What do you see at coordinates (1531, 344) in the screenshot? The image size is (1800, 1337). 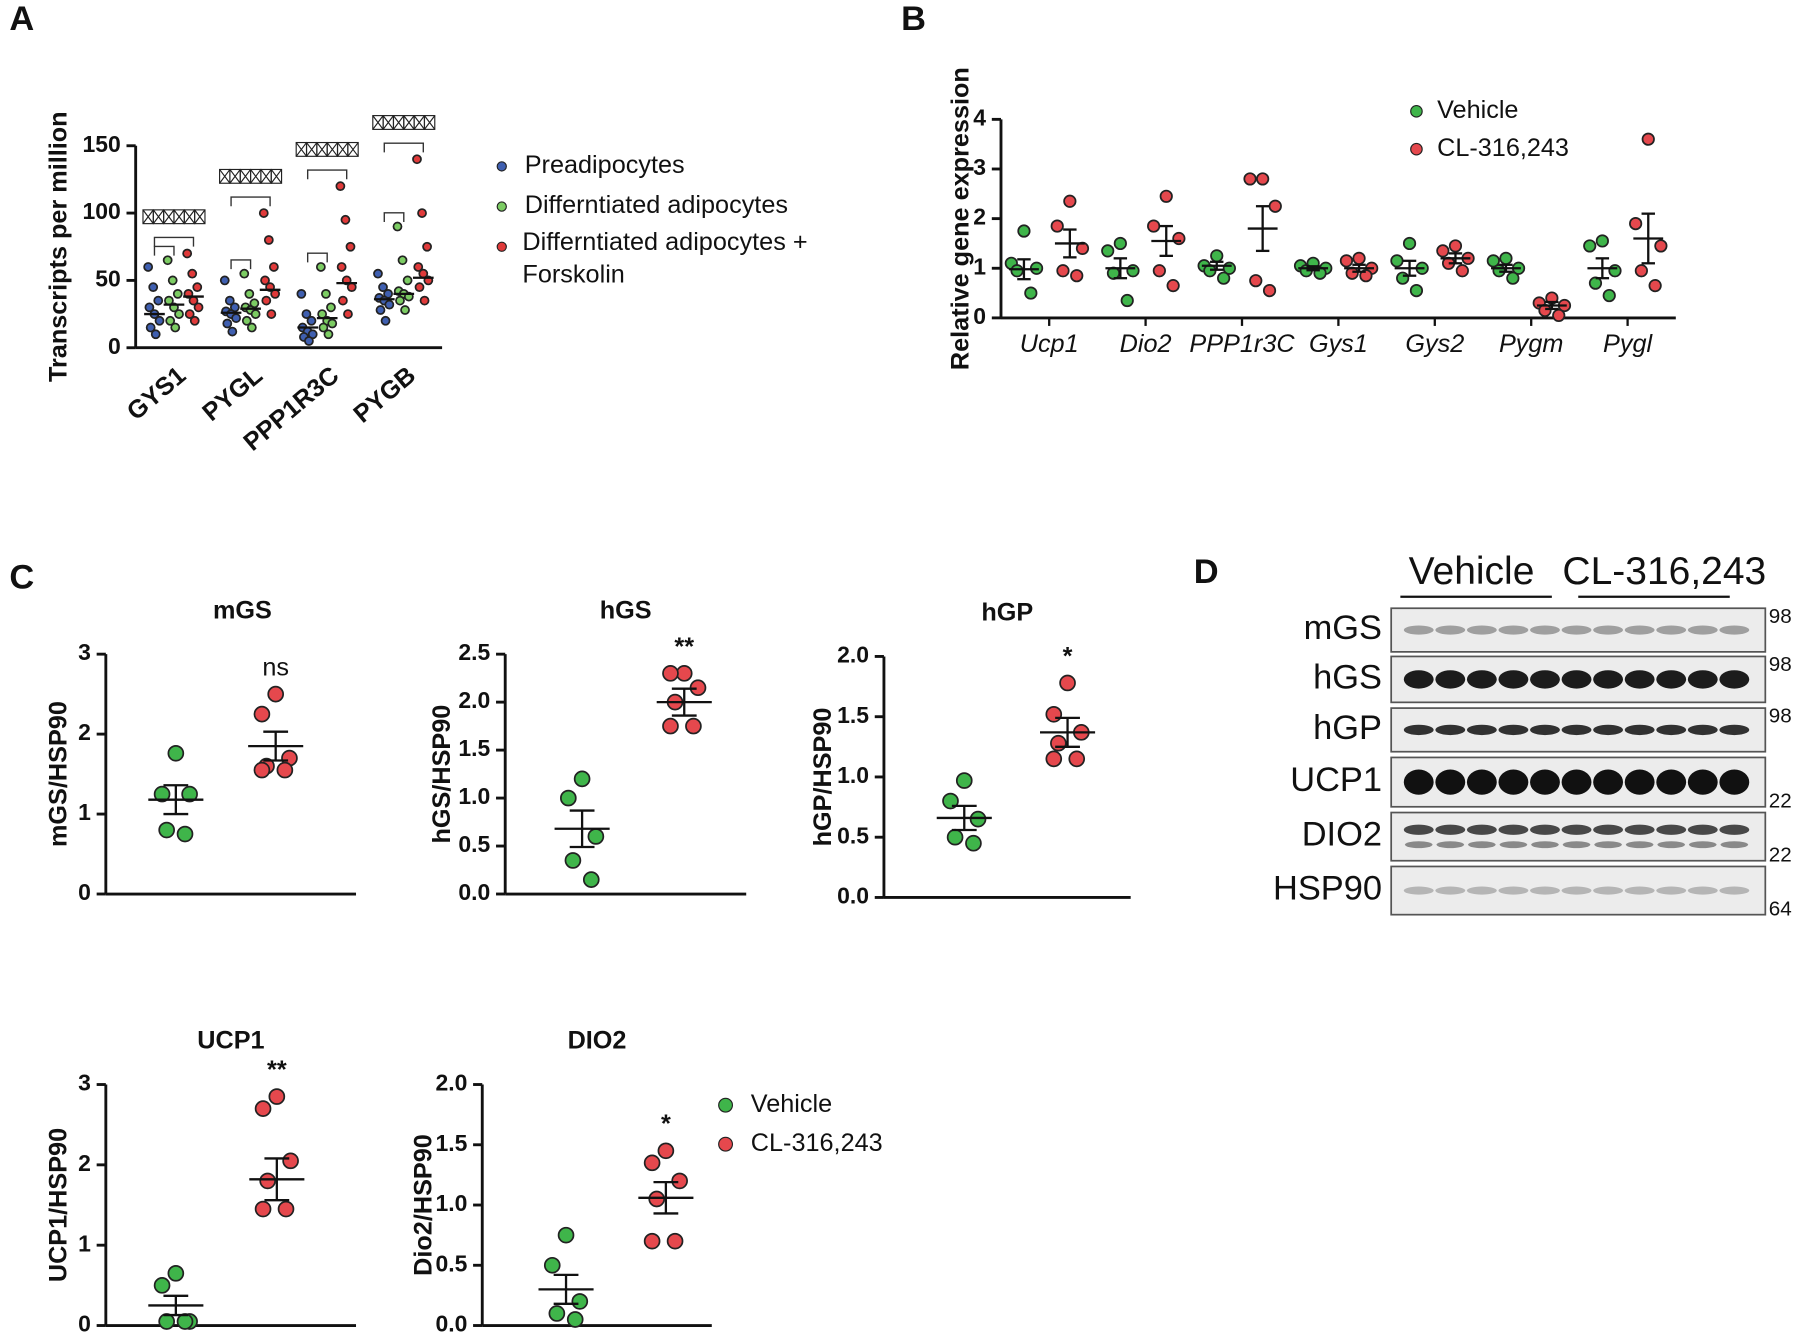 I see `x-tick-label: Pygm` at bounding box center [1531, 344].